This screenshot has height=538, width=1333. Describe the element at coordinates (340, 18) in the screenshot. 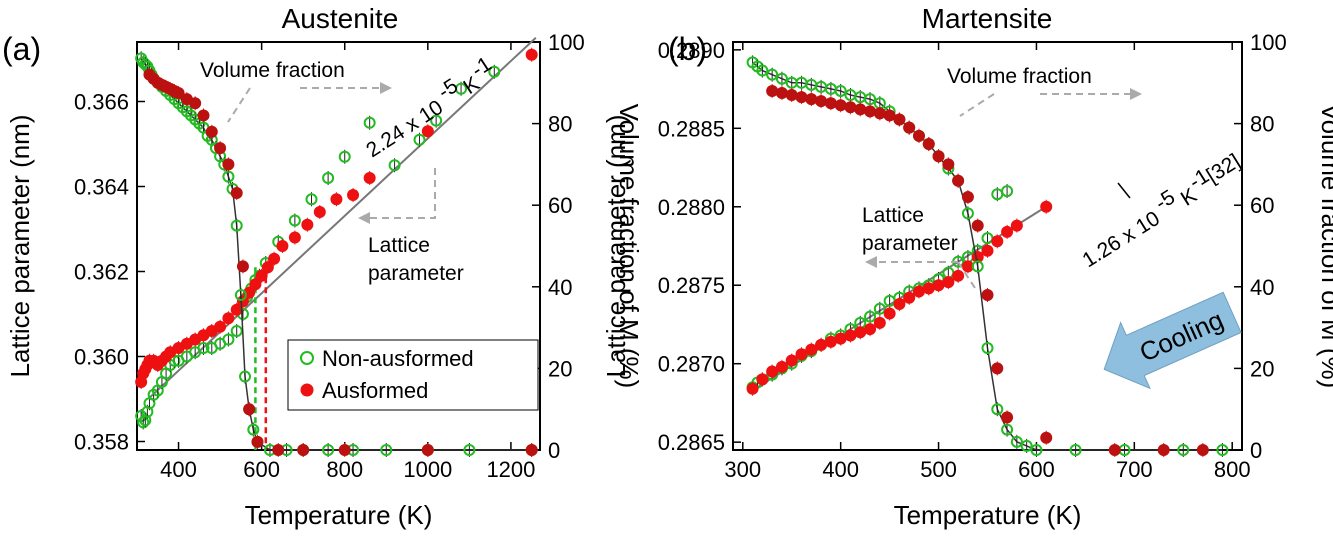

I see `panel-title: Austenite` at that location.